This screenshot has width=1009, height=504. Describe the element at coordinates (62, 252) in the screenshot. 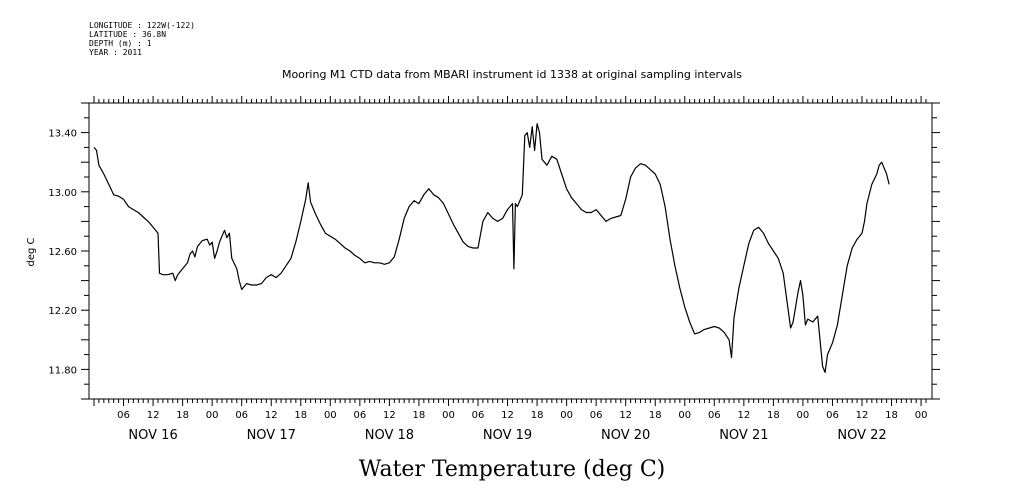

I see `y-tick-label: 12.60` at that location.